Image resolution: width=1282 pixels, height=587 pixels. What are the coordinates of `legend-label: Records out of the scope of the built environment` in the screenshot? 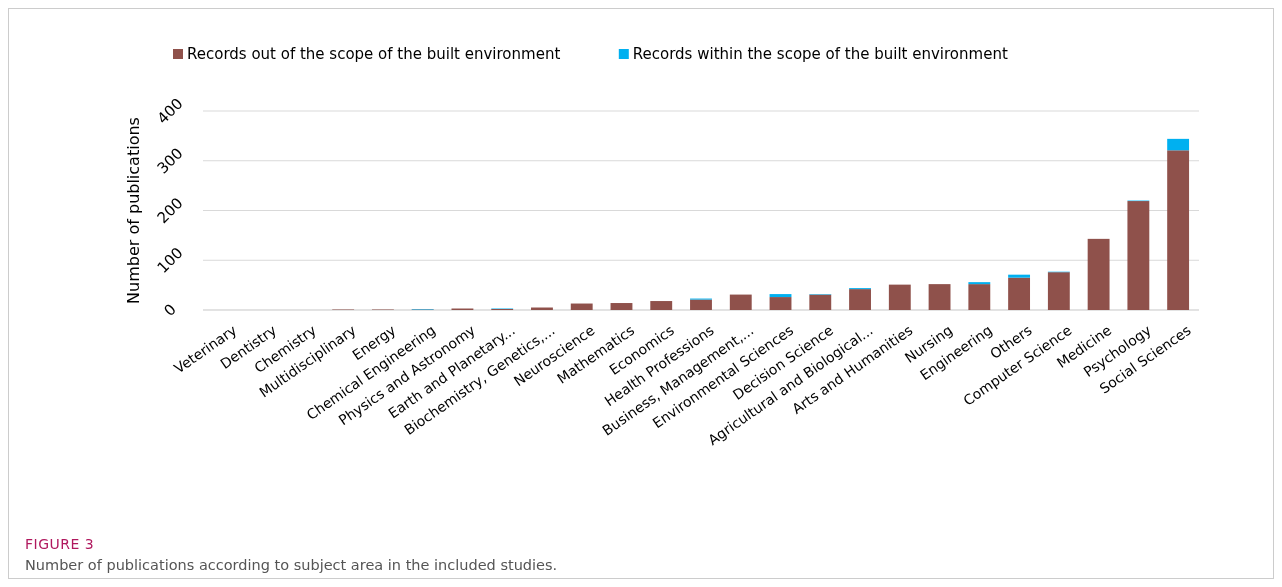 It's located at (374, 54).